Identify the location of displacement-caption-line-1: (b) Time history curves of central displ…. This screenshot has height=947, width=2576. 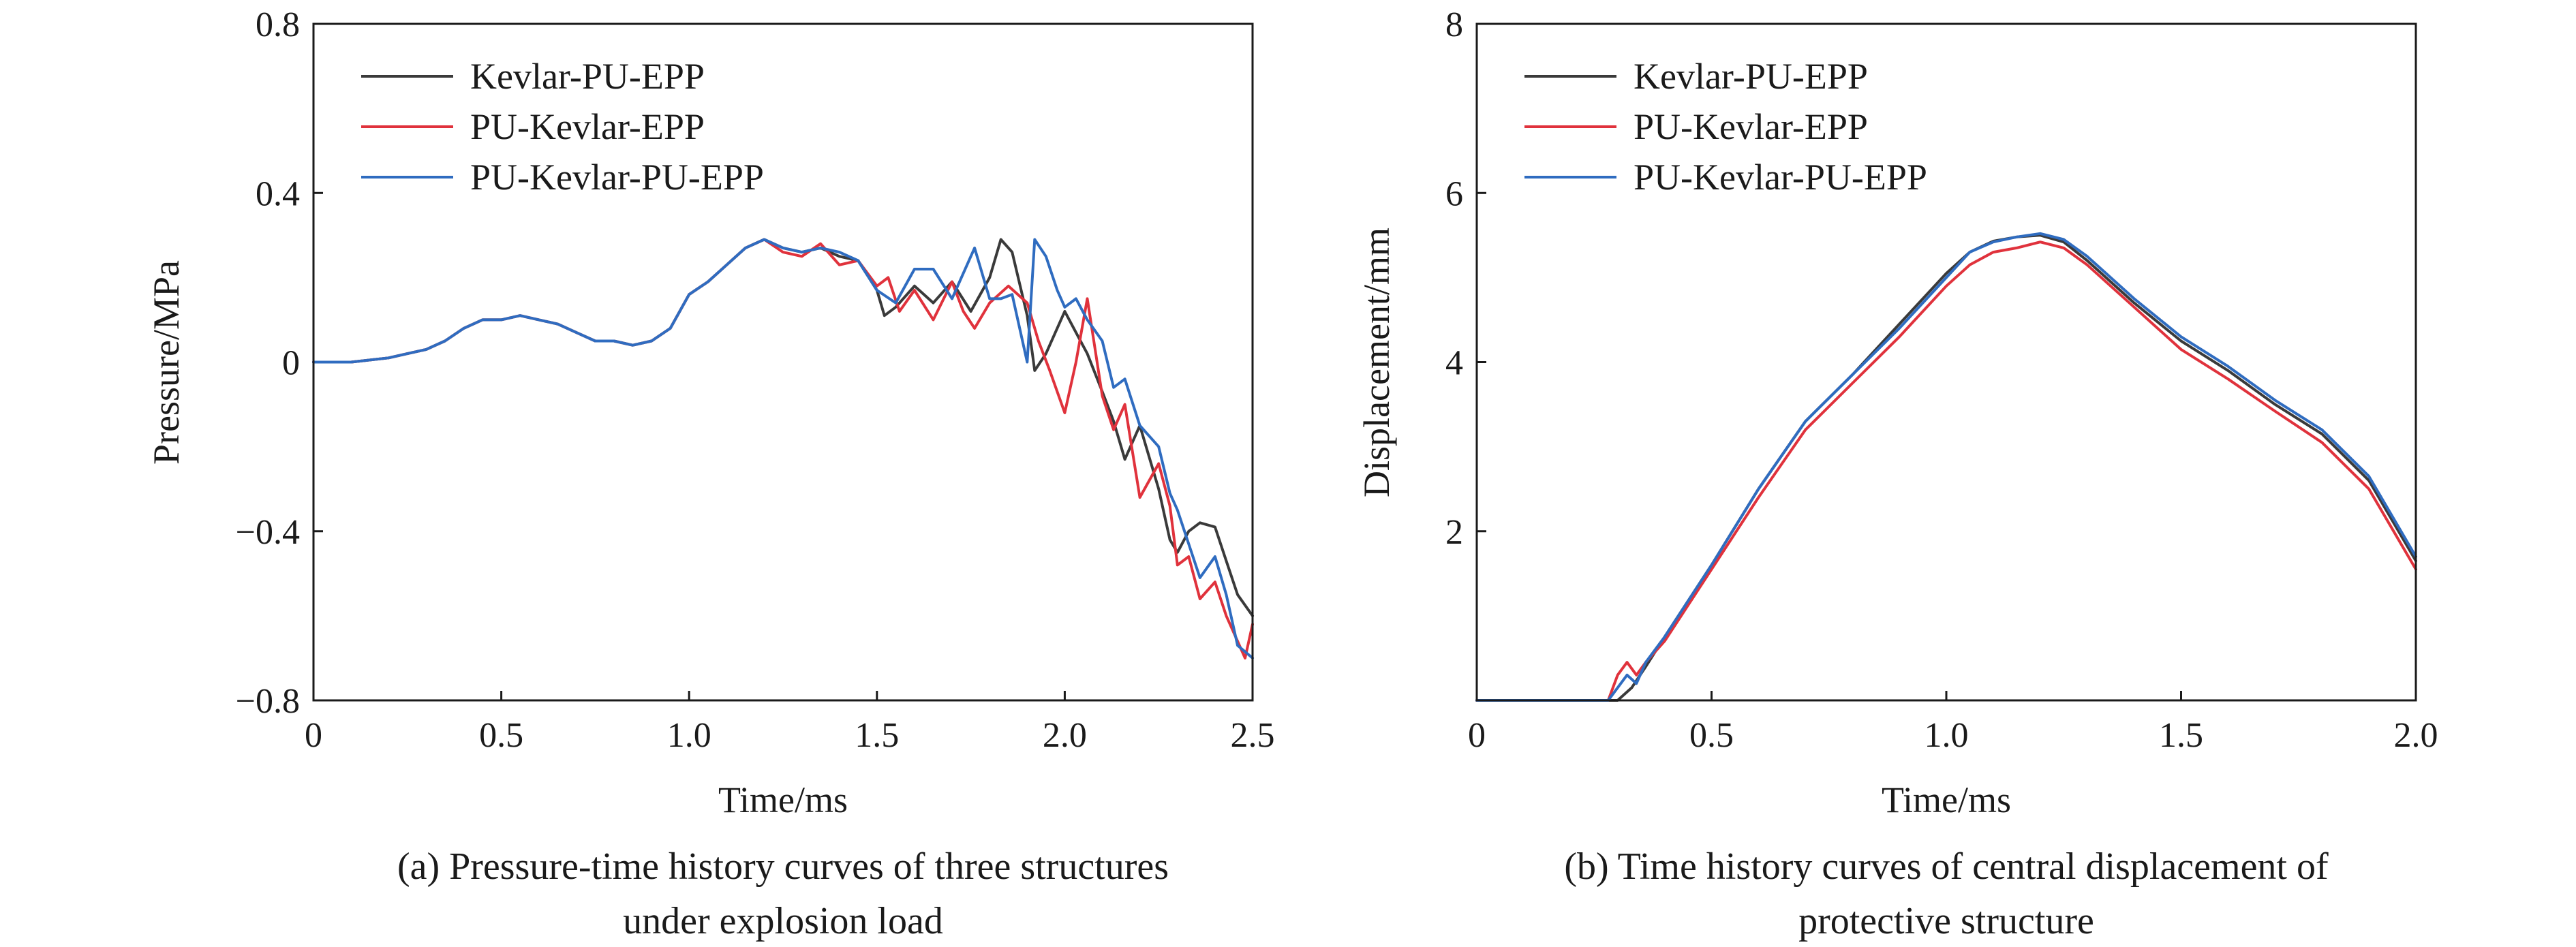
(1946, 866).